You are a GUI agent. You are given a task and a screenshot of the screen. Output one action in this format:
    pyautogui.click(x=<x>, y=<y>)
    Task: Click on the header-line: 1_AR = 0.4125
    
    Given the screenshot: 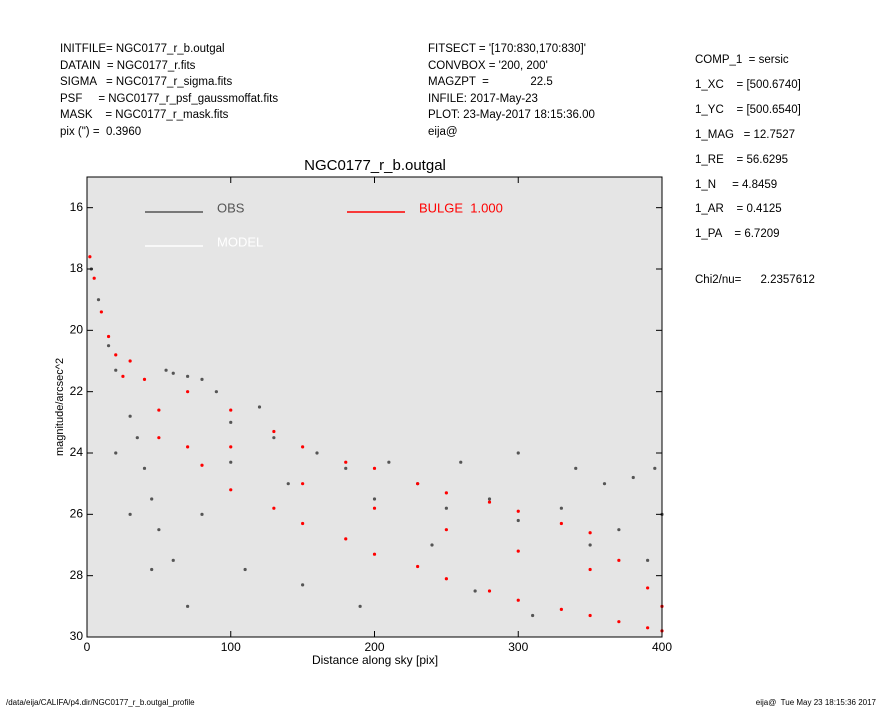 What is the action you would take?
    pyautogui.click(x=738, y=209)
    